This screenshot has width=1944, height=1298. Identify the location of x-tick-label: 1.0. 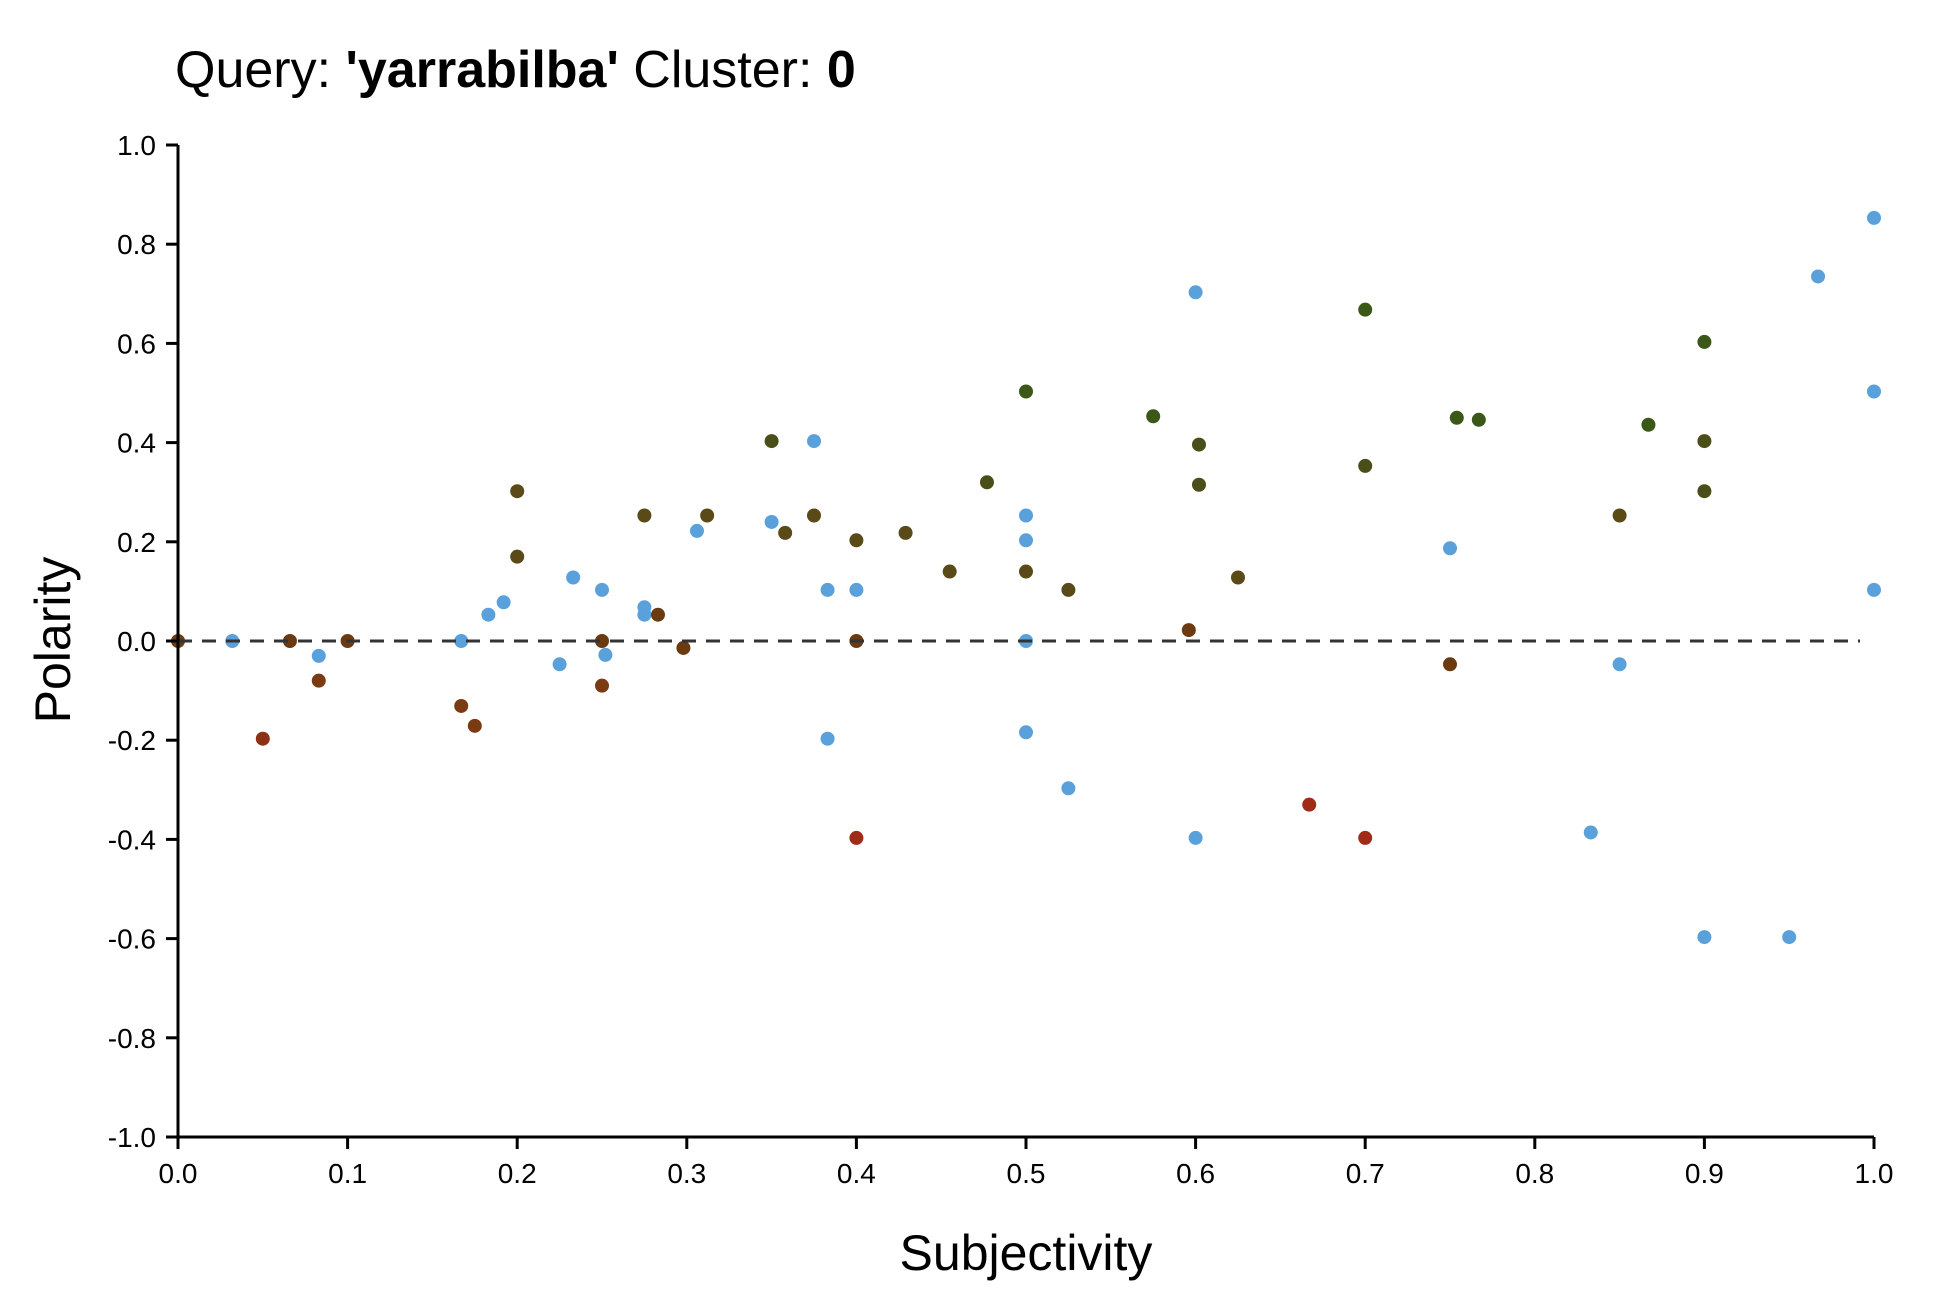
(1874, 1173).